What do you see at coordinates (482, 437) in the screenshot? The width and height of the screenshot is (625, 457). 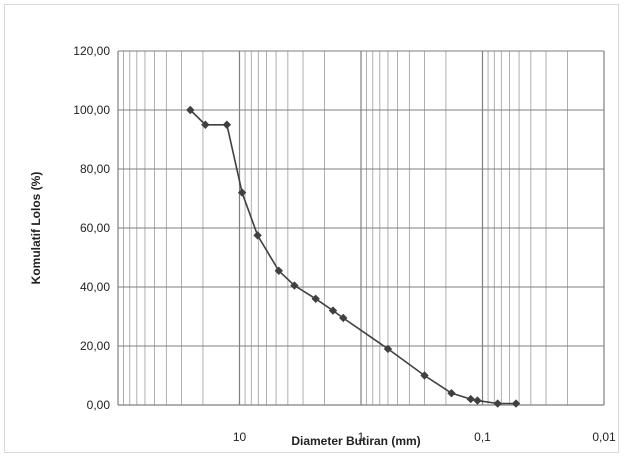 I see `x-tick-label: 0,1` at bounding box center [482, 437].